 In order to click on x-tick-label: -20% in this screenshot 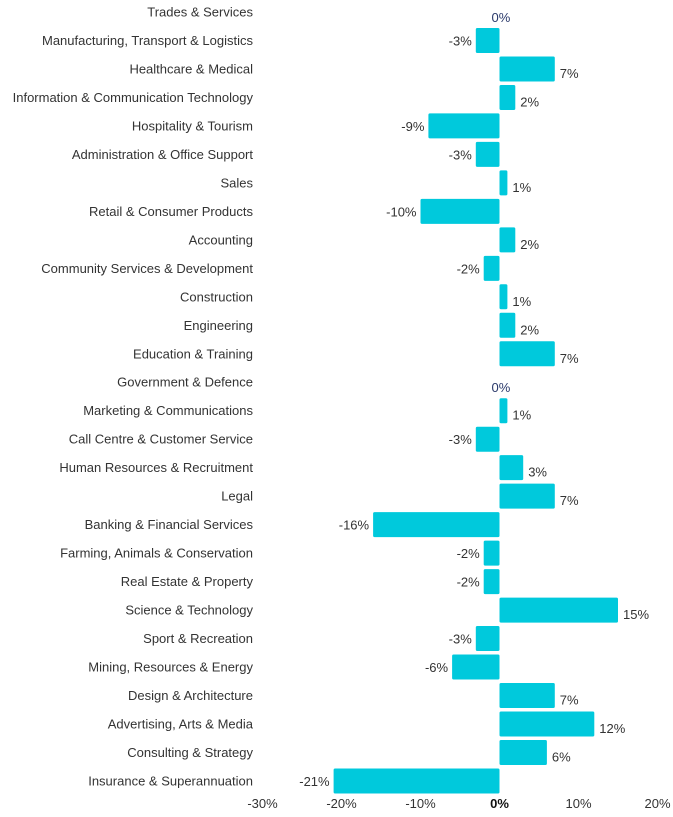, I will do `click(341, 803)`.